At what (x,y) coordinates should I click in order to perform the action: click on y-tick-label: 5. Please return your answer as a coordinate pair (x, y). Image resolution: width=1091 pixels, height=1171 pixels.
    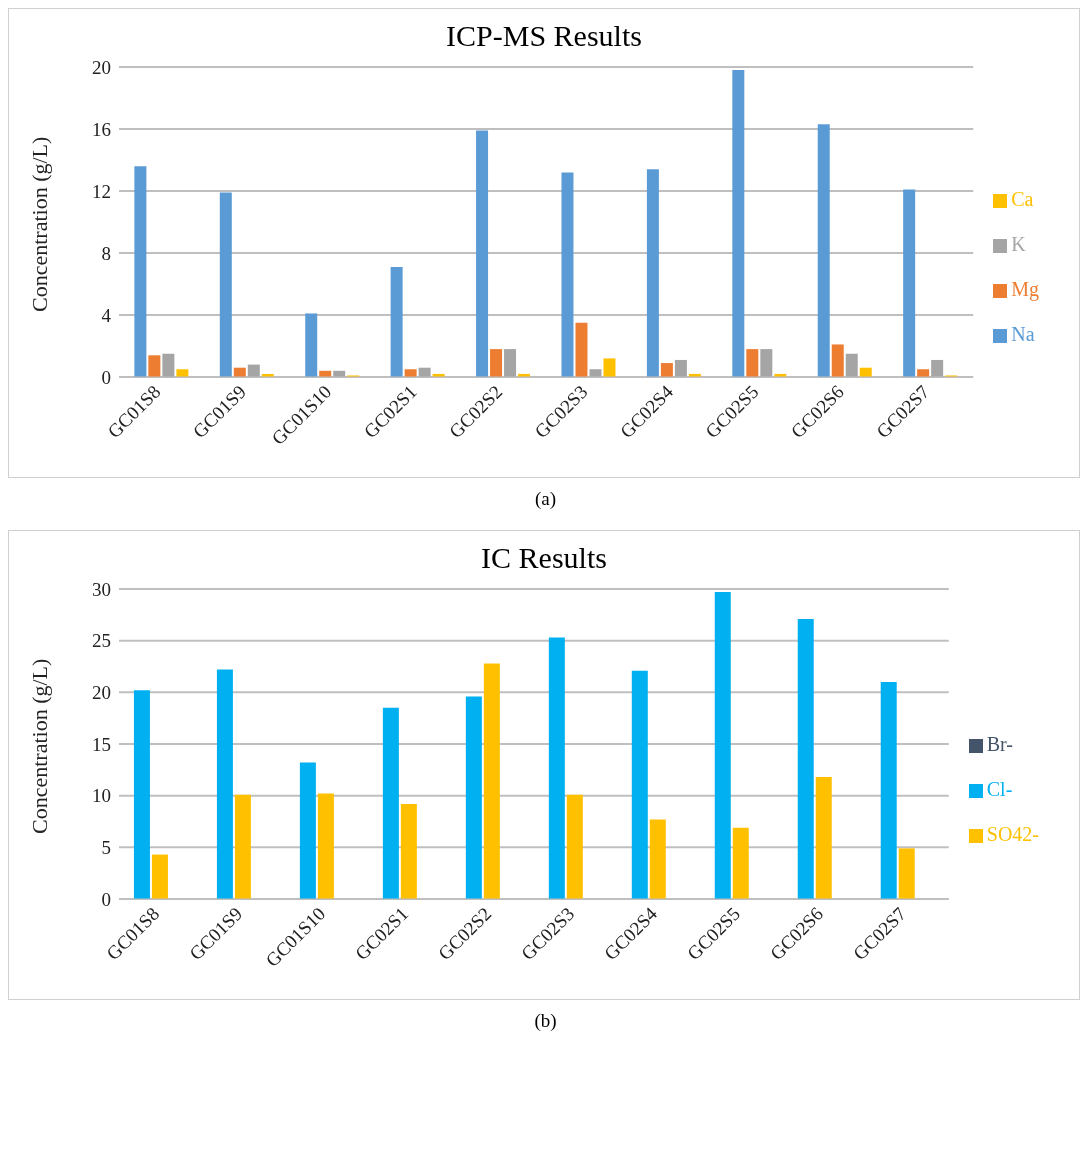
    Looking at the image, I should click on (106, 848).